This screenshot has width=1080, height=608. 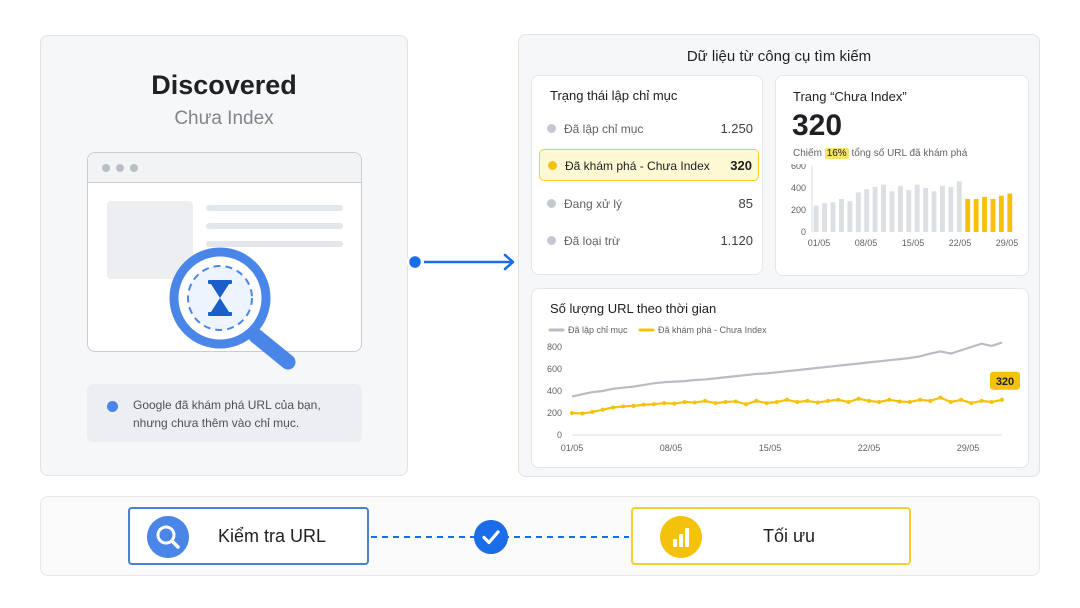 I want to click on legend-label: Đã khám phá - Chưa Index, so click(x=712, y=330).